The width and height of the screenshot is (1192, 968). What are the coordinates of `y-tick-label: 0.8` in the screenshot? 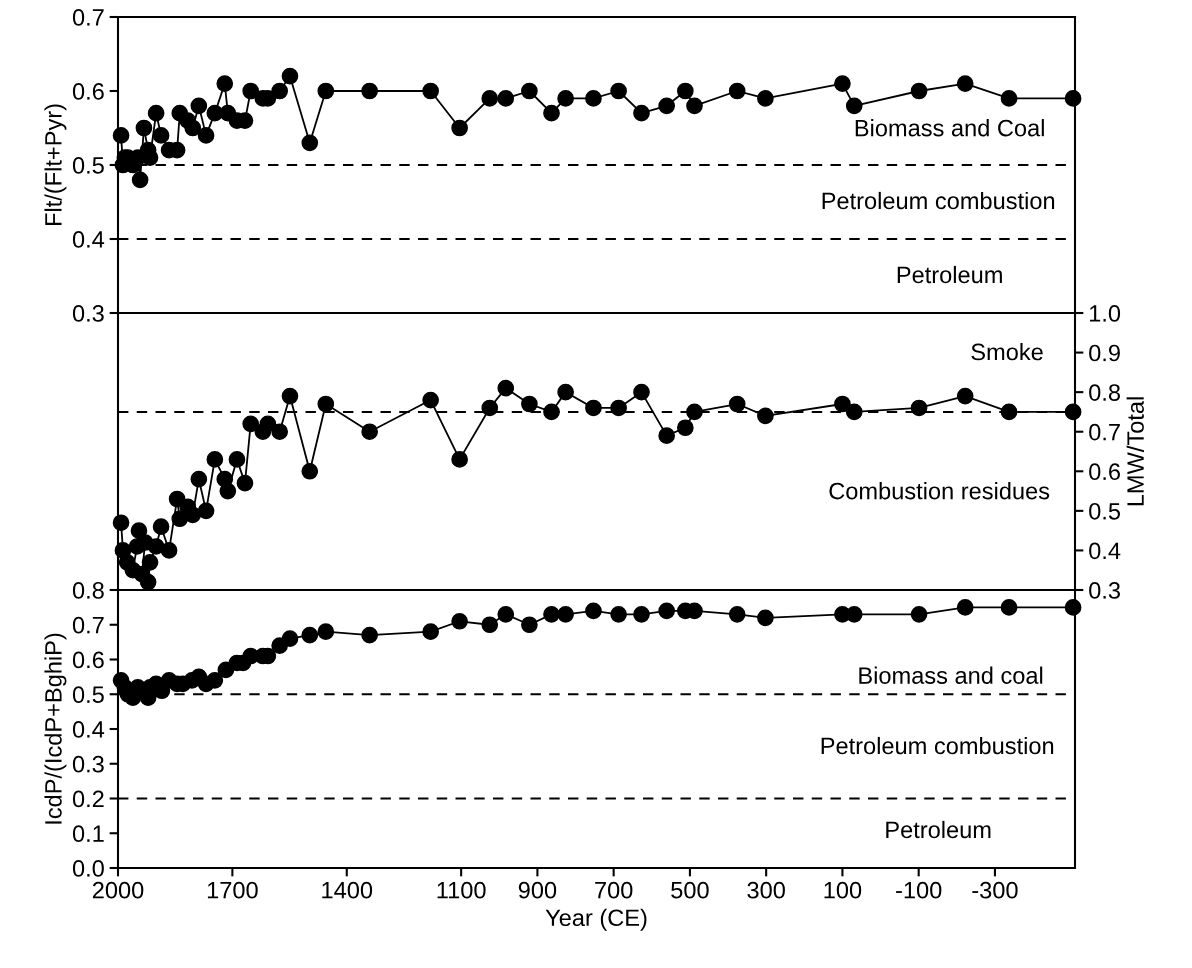 It's located at (88, 590).